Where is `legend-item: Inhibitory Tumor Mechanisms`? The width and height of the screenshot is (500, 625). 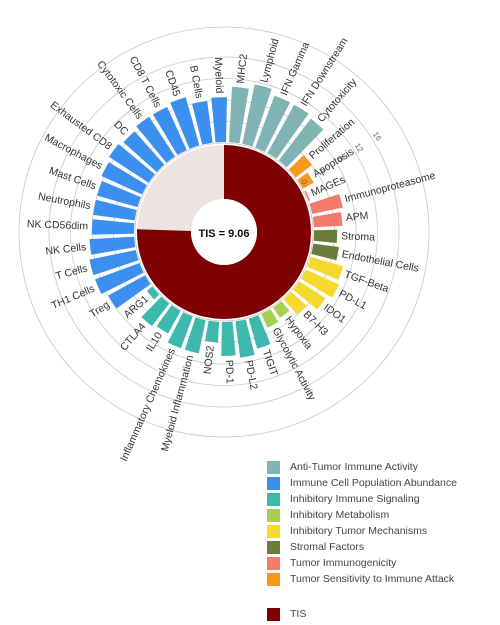 legend-item: Inhibitory Tumor Mechanisms is located at coordinates (382, 531).